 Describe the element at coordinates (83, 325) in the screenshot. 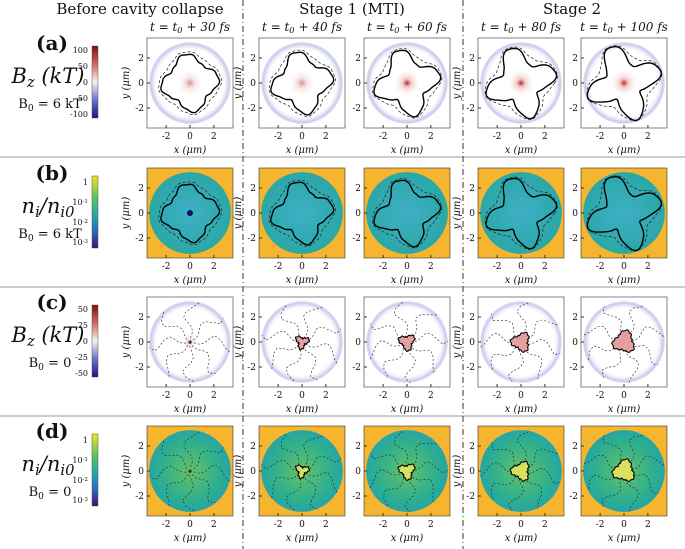

I see `colorbar-tick-label: 25` at that location.